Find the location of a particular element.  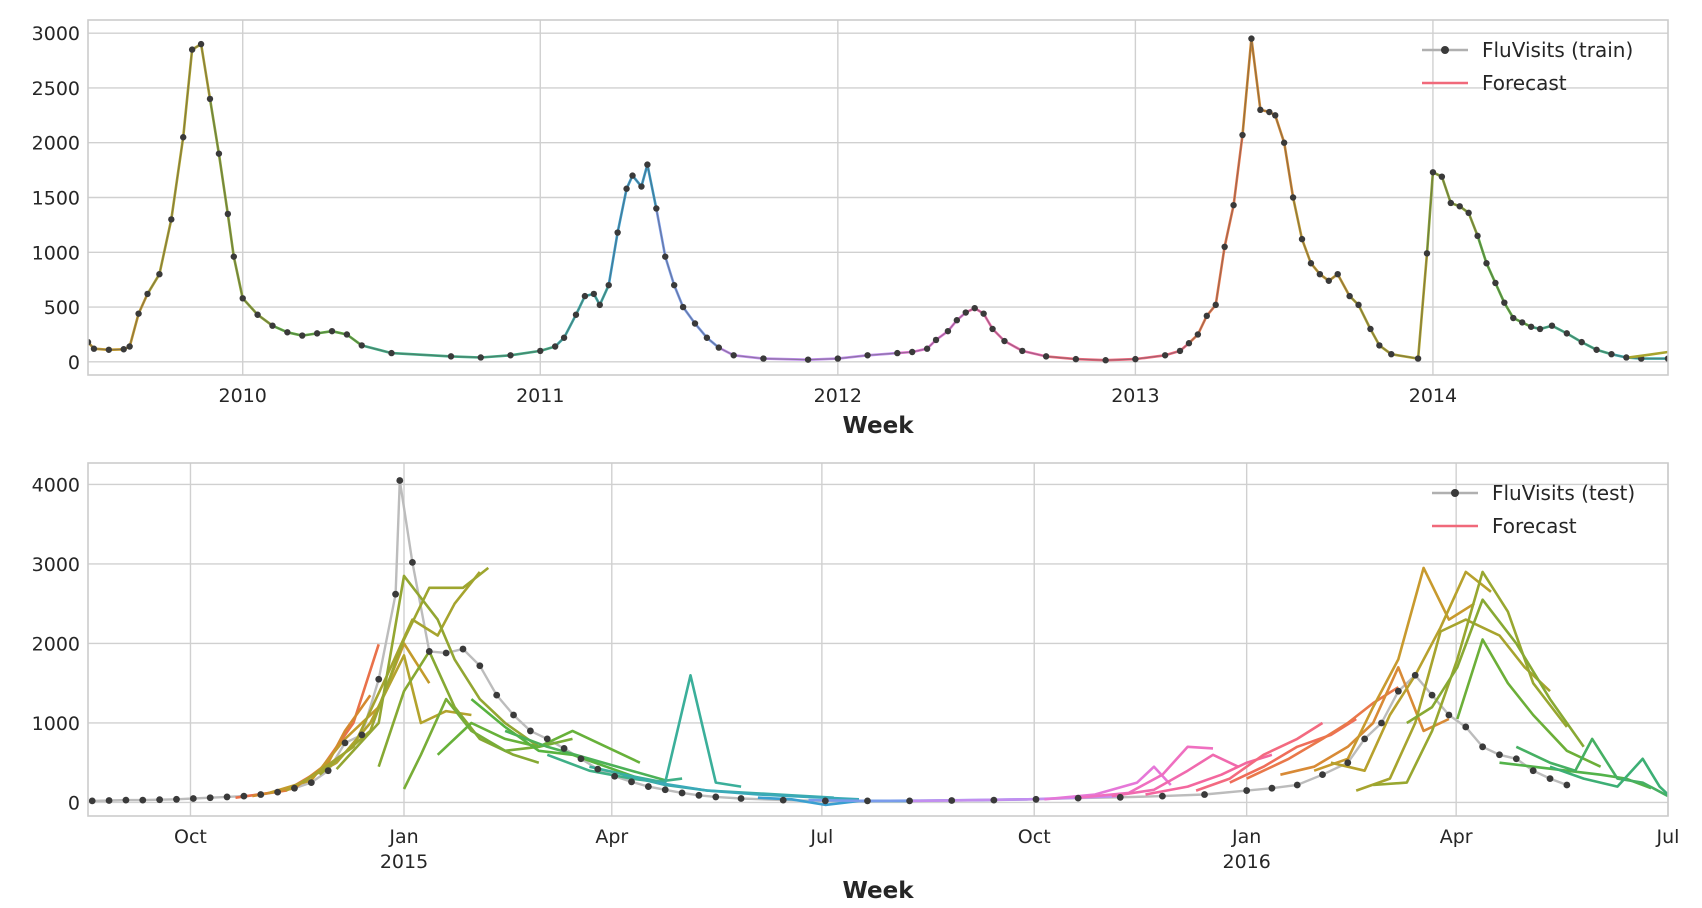

legend-label: FluVisits (test) is located at coordinates (1563, 493).